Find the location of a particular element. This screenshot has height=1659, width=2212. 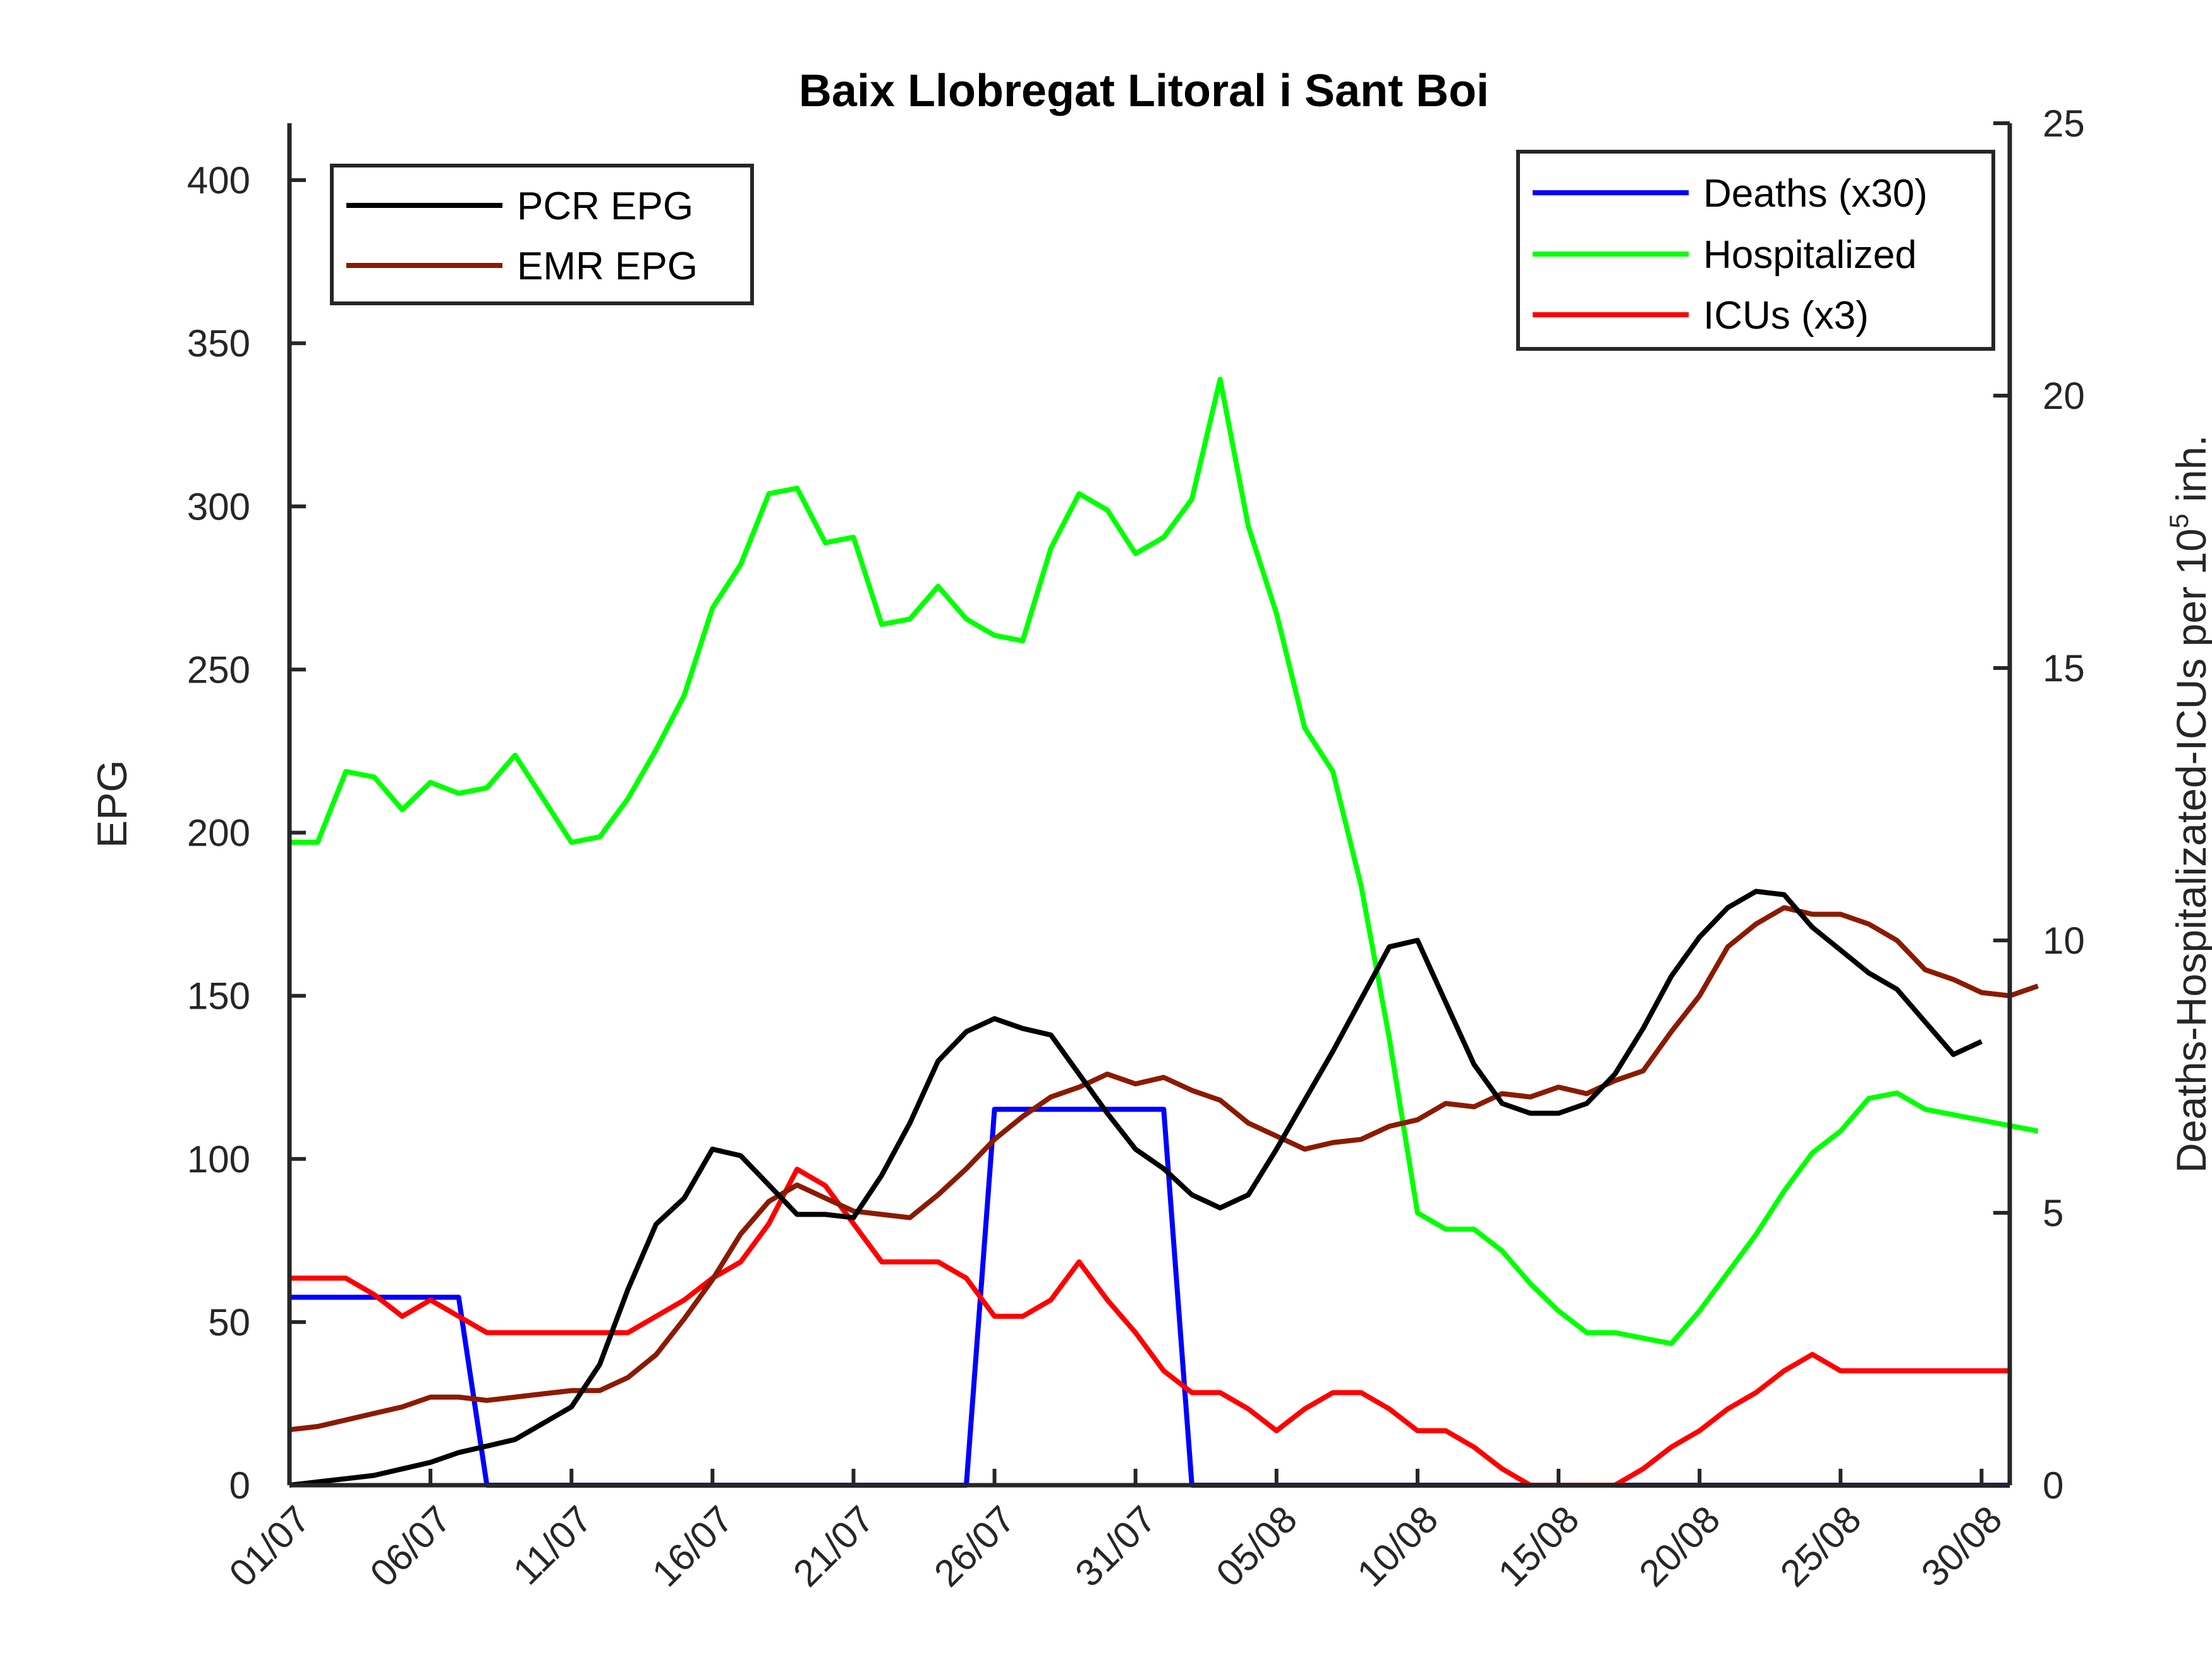

legend-right: Deaths (x30) Hospitalized ICUs (x3) is located at coordinates (1755, 251).